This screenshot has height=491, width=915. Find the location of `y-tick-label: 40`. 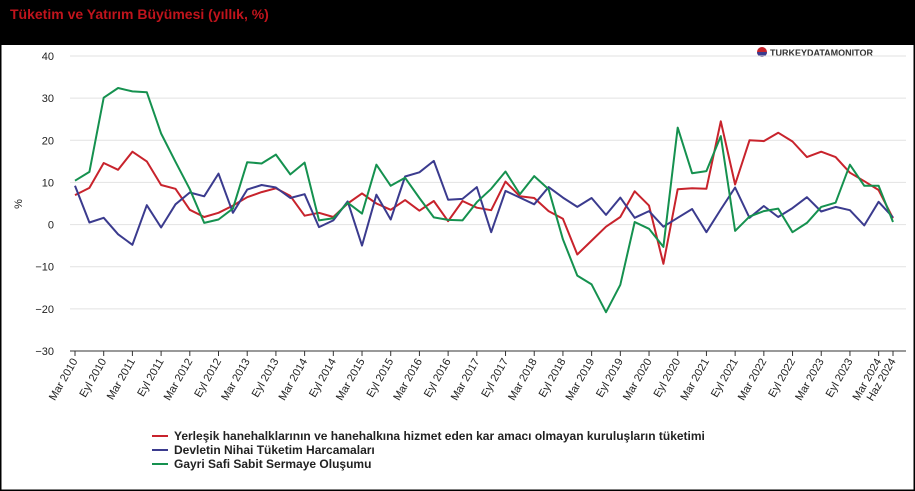

y-tick-label: 40 is located at coordinates (48, 57).